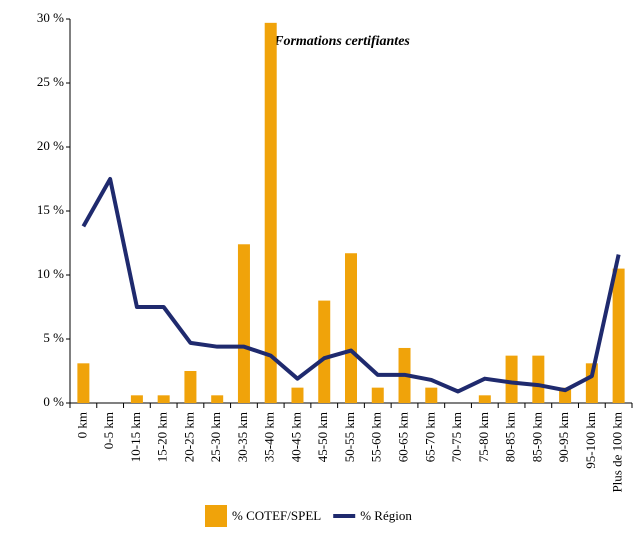  I want to click on x-tick-label: 20-25 km, so click(188, 437).